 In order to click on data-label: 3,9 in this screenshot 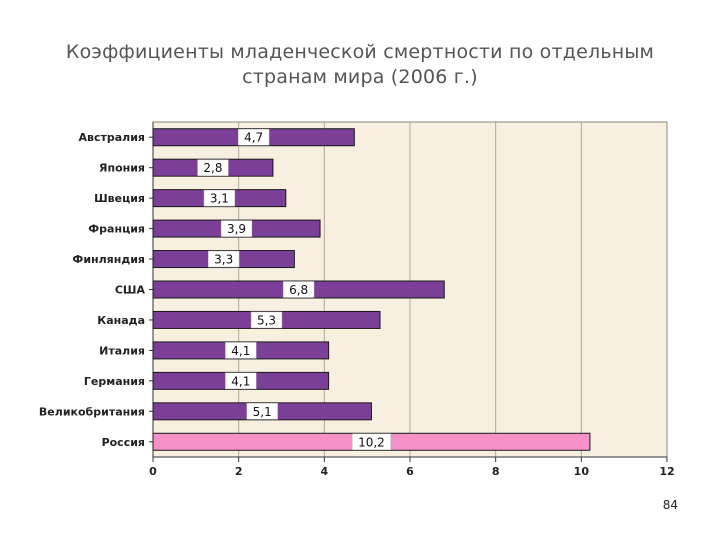, I will do `click(236, 229)`.